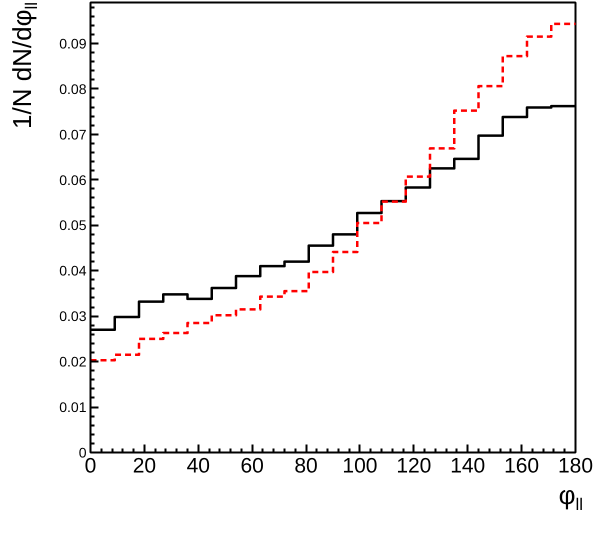 This screenshot has width=597, height=535. What do you see at coordinates (522, 466) in the screenshot?
I see `x-tick-label: 160` at bounding box center [522, 466].